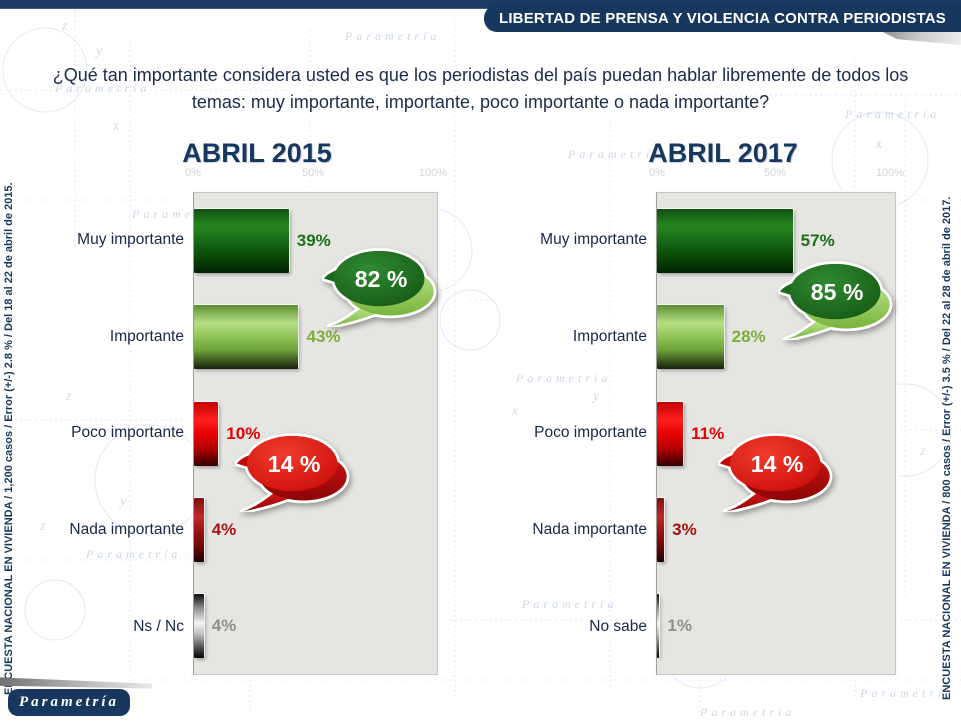  Describe the element at coordinates (618, 626) in the screenshot. I see `category-label: No sabe` at that location.